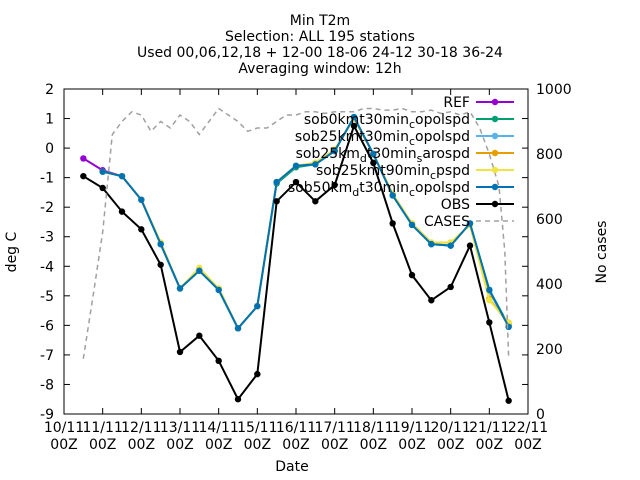 This screenshot has width=640, height=480. Describe the element at coordinates (47, 415) in the screenshot. I see `y-tick-label: -9` at that location.